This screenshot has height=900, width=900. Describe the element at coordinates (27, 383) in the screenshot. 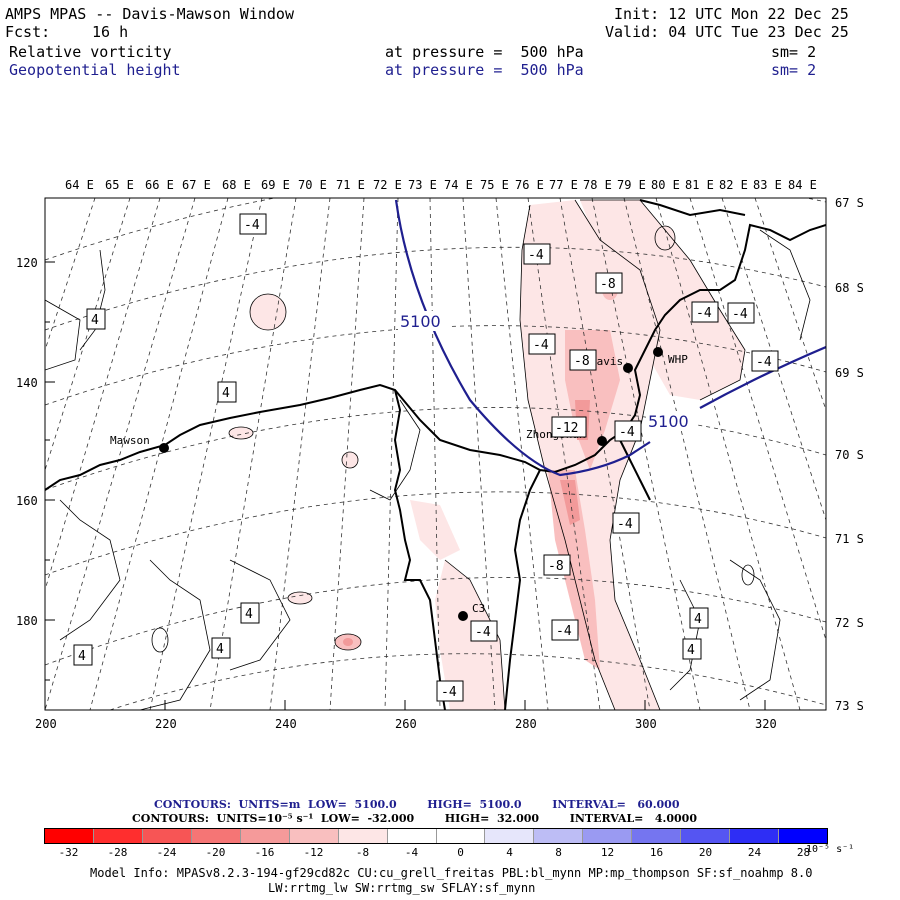

I see `y-tick: 140` at that location.